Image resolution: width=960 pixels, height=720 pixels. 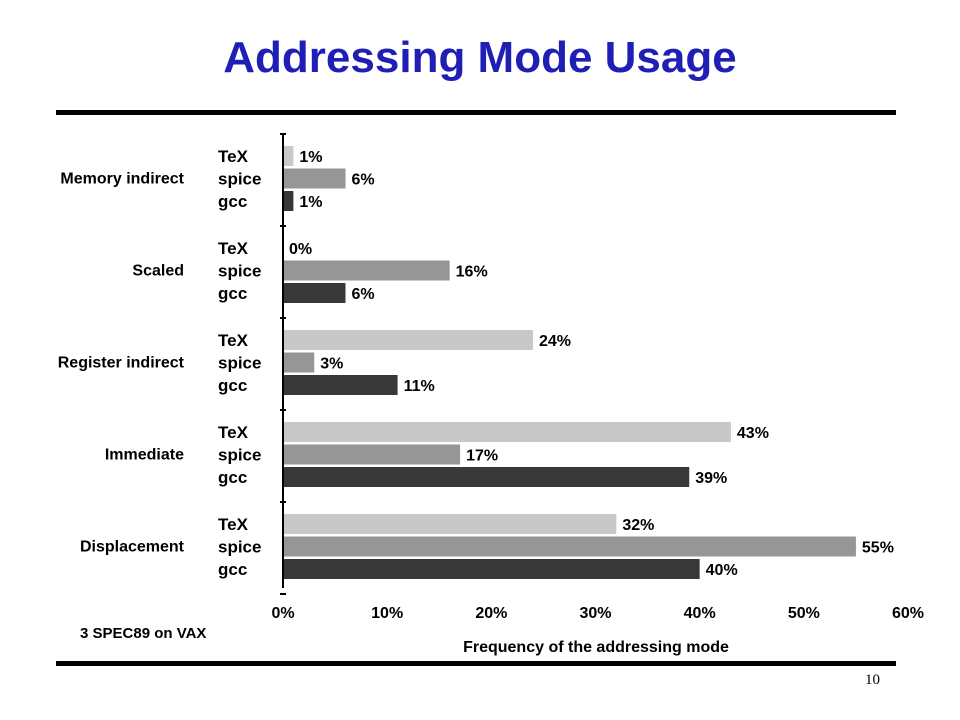 I want to click on data-label-immediate-gcc: 39%, so click(x=711, y=478).